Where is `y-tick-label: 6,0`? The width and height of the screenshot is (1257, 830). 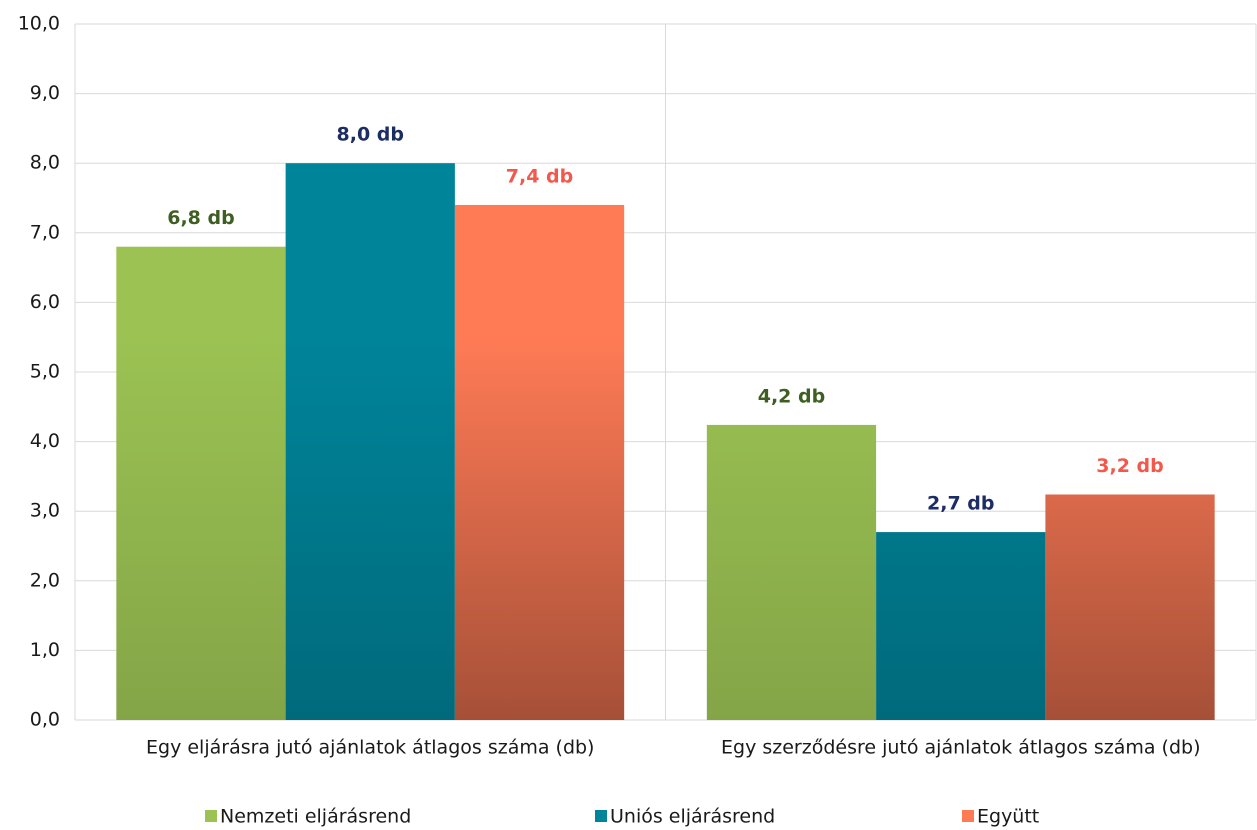 y-tick-label: 6,0 is located at coordinates (45, 302).